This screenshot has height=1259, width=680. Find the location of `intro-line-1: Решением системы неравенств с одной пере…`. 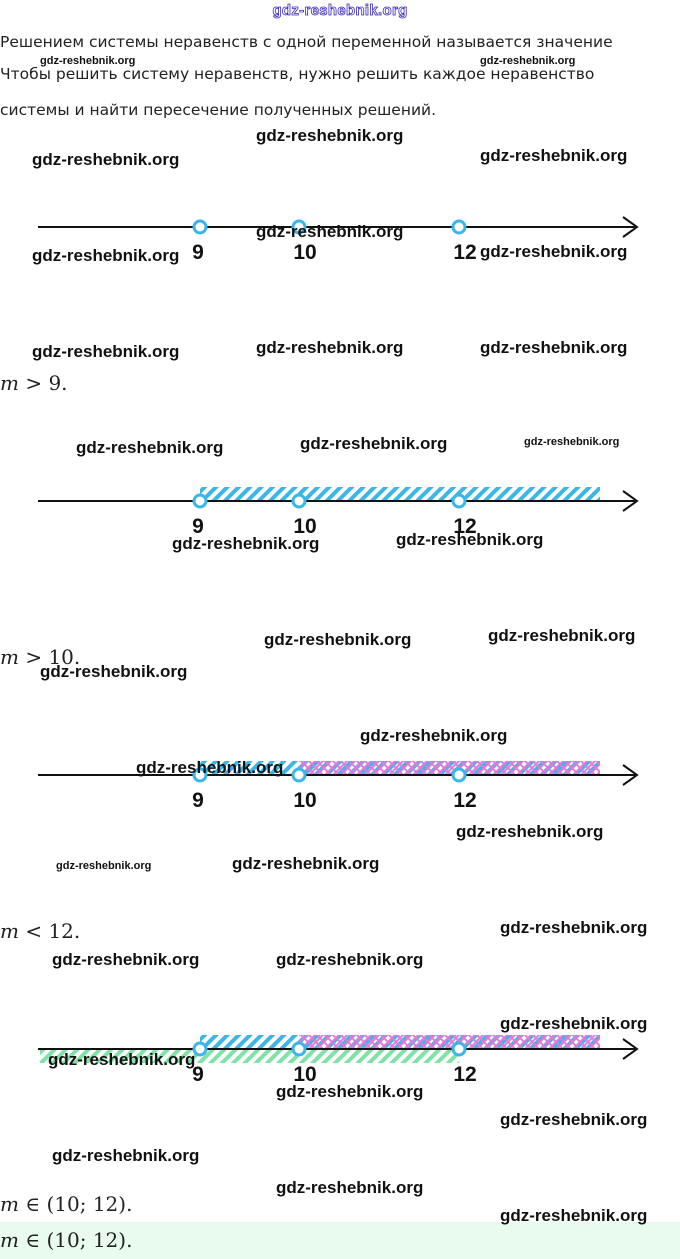

intro-line-1: Решением системы неравенств с одной пере… is located at coordinates (306, 42).